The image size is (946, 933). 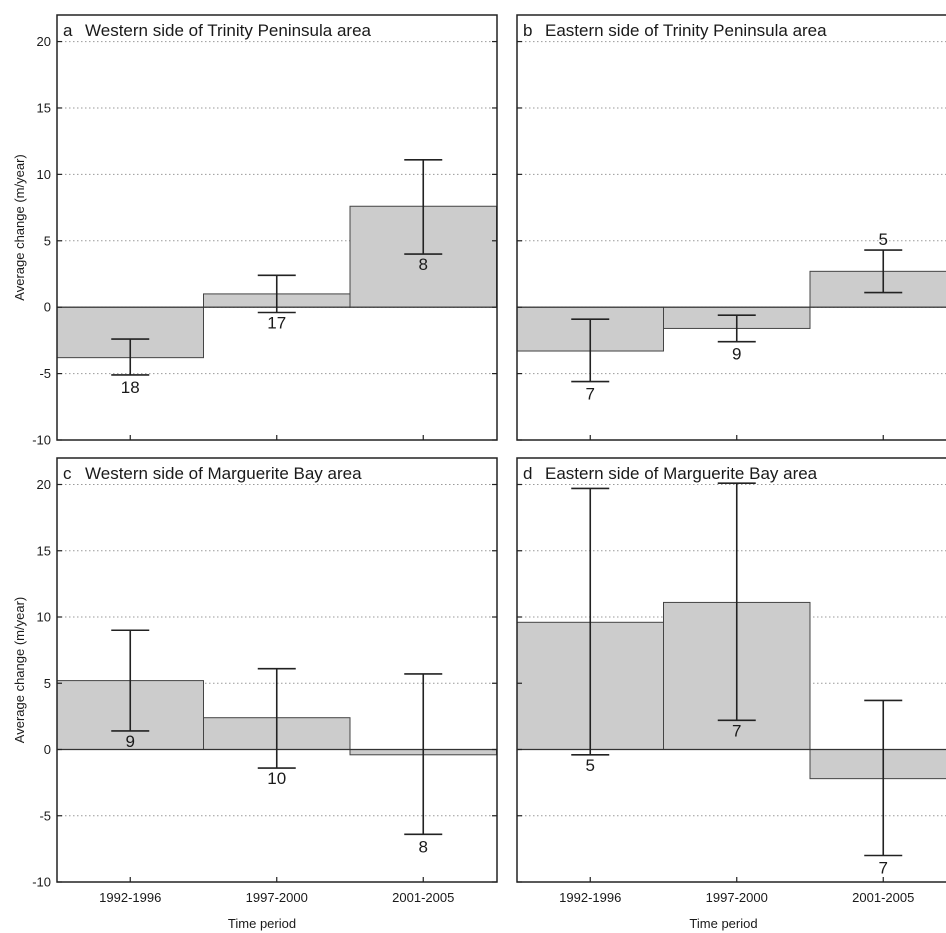 I want to click on sample-size-label: 10, so click(x=276, y=778).